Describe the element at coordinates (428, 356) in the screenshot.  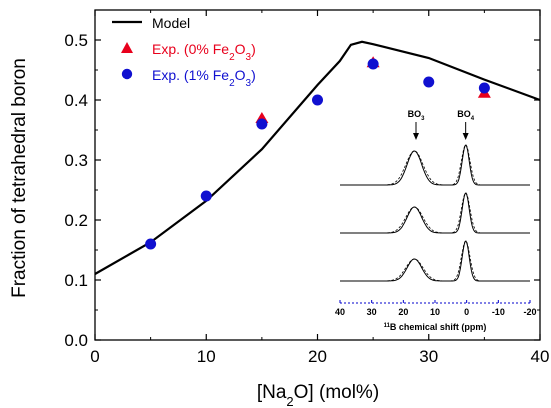
I see `x-tick-label: 30` at that location.